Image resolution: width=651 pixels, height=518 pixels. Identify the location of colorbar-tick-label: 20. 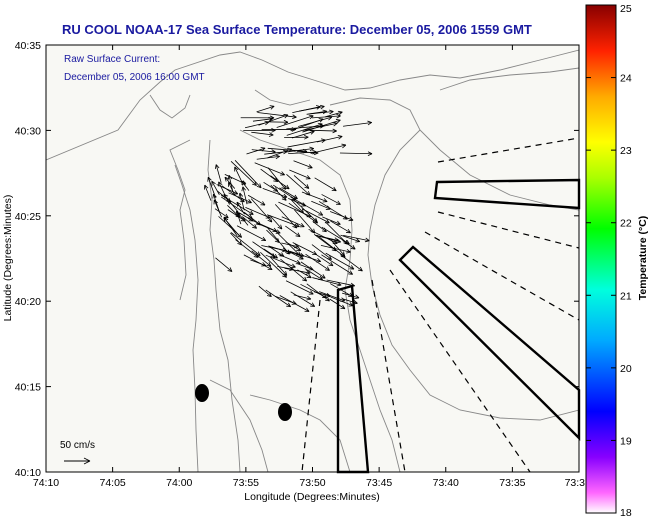
(626, 369).